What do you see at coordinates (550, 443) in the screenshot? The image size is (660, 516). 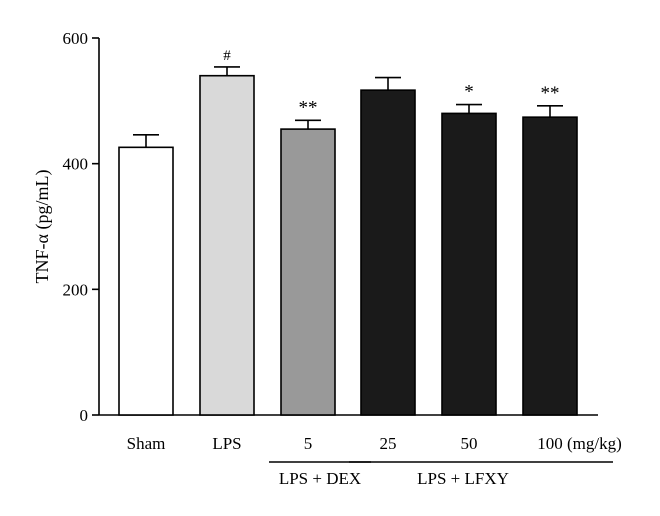 I see `x-tick-label: 100` at bounding box center [550, 443].